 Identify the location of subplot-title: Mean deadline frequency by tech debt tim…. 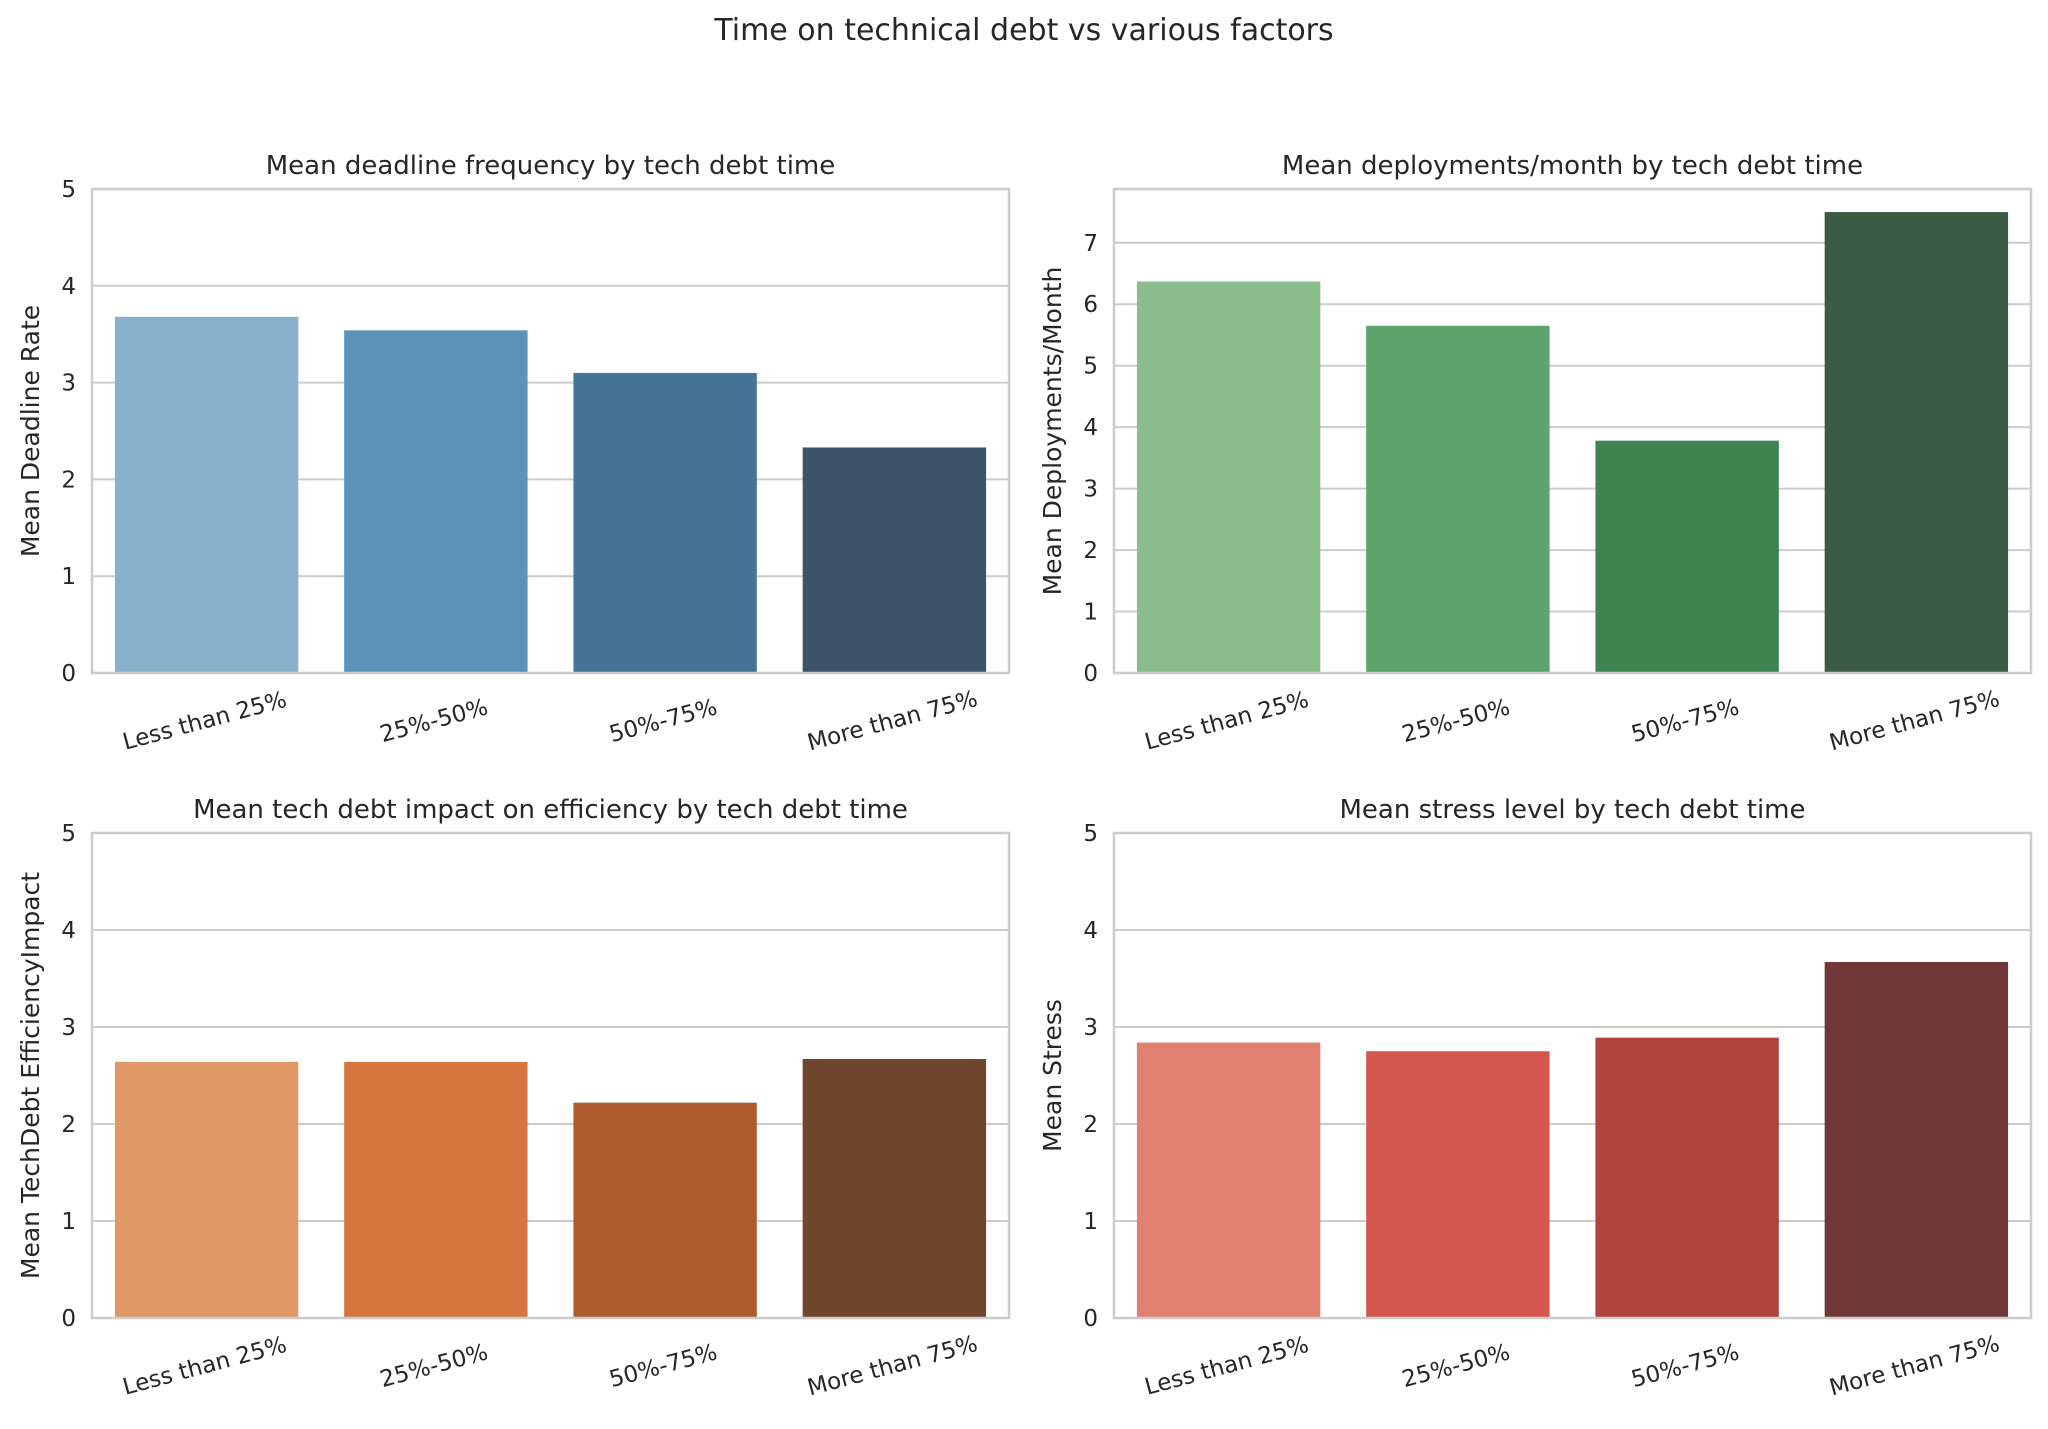
(551, 166).